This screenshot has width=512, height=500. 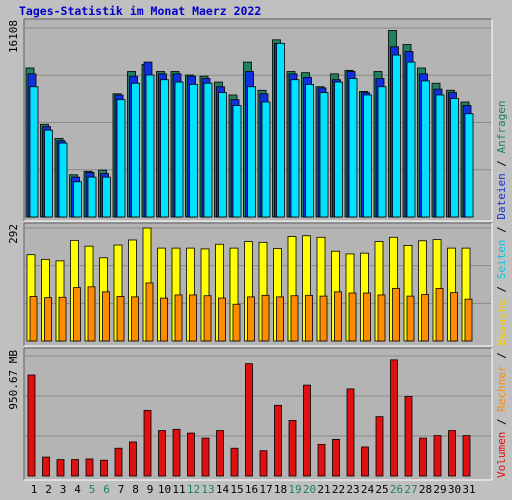 I want to click on x-tick-label: 30, so click(x=454, y=489).